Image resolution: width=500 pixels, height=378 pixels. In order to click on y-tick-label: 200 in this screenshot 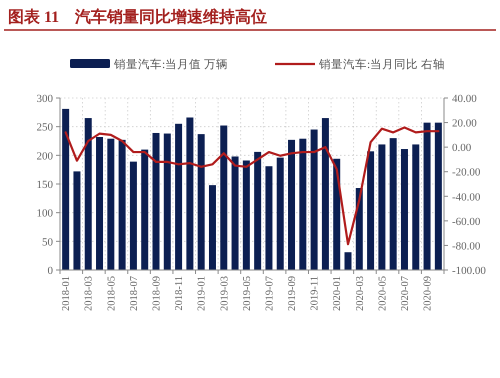, I will do `click(45, 156)`.